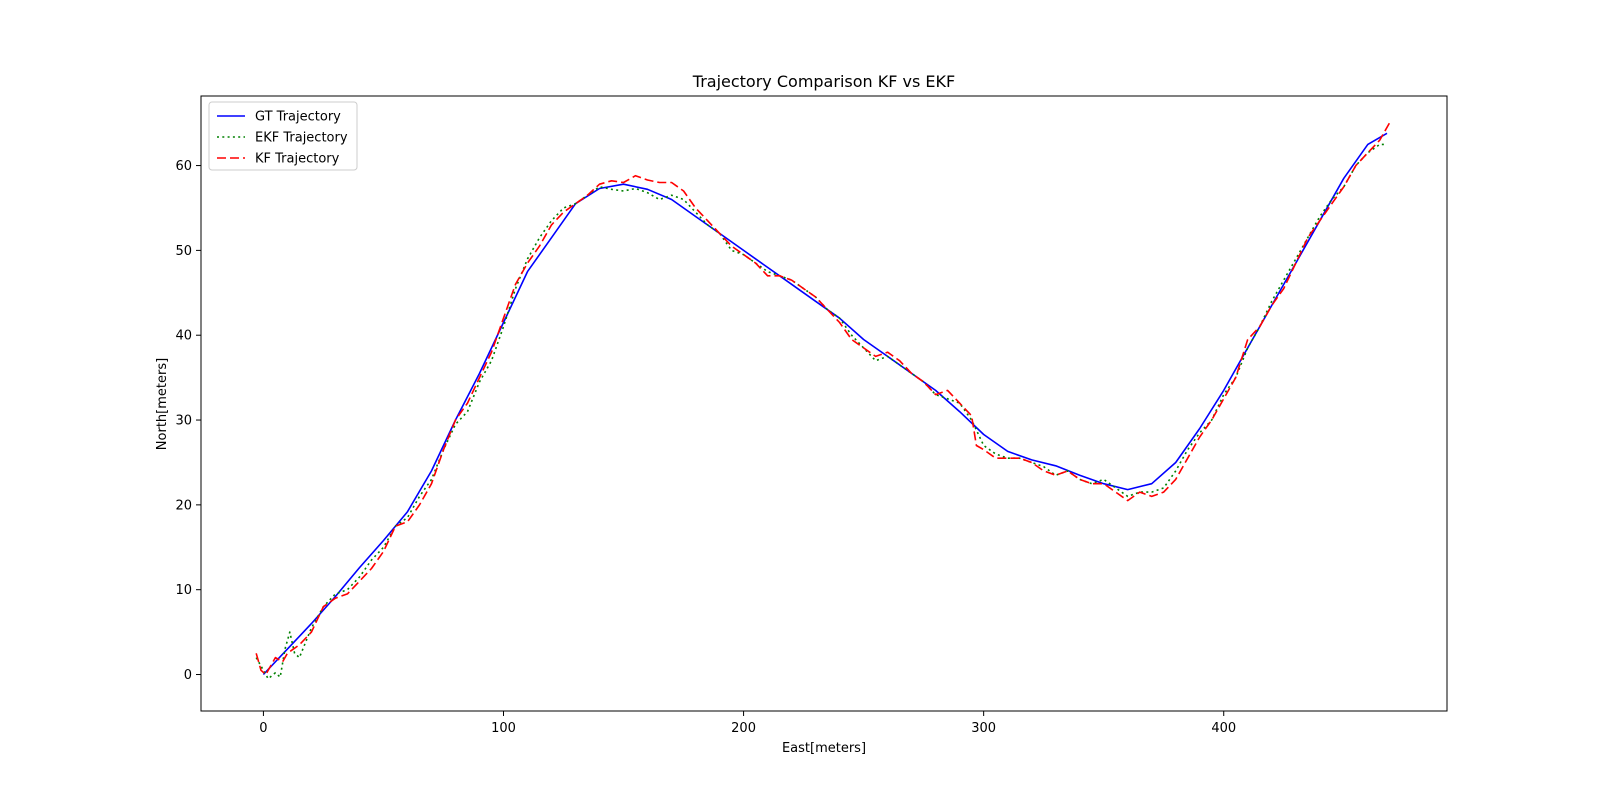 The height and width of the screenshot is (799, 1600). What do you see at coordinates (188, 675) in the screenshot?
I see `y-tick-label: 0` at bounding box center [188, 675].